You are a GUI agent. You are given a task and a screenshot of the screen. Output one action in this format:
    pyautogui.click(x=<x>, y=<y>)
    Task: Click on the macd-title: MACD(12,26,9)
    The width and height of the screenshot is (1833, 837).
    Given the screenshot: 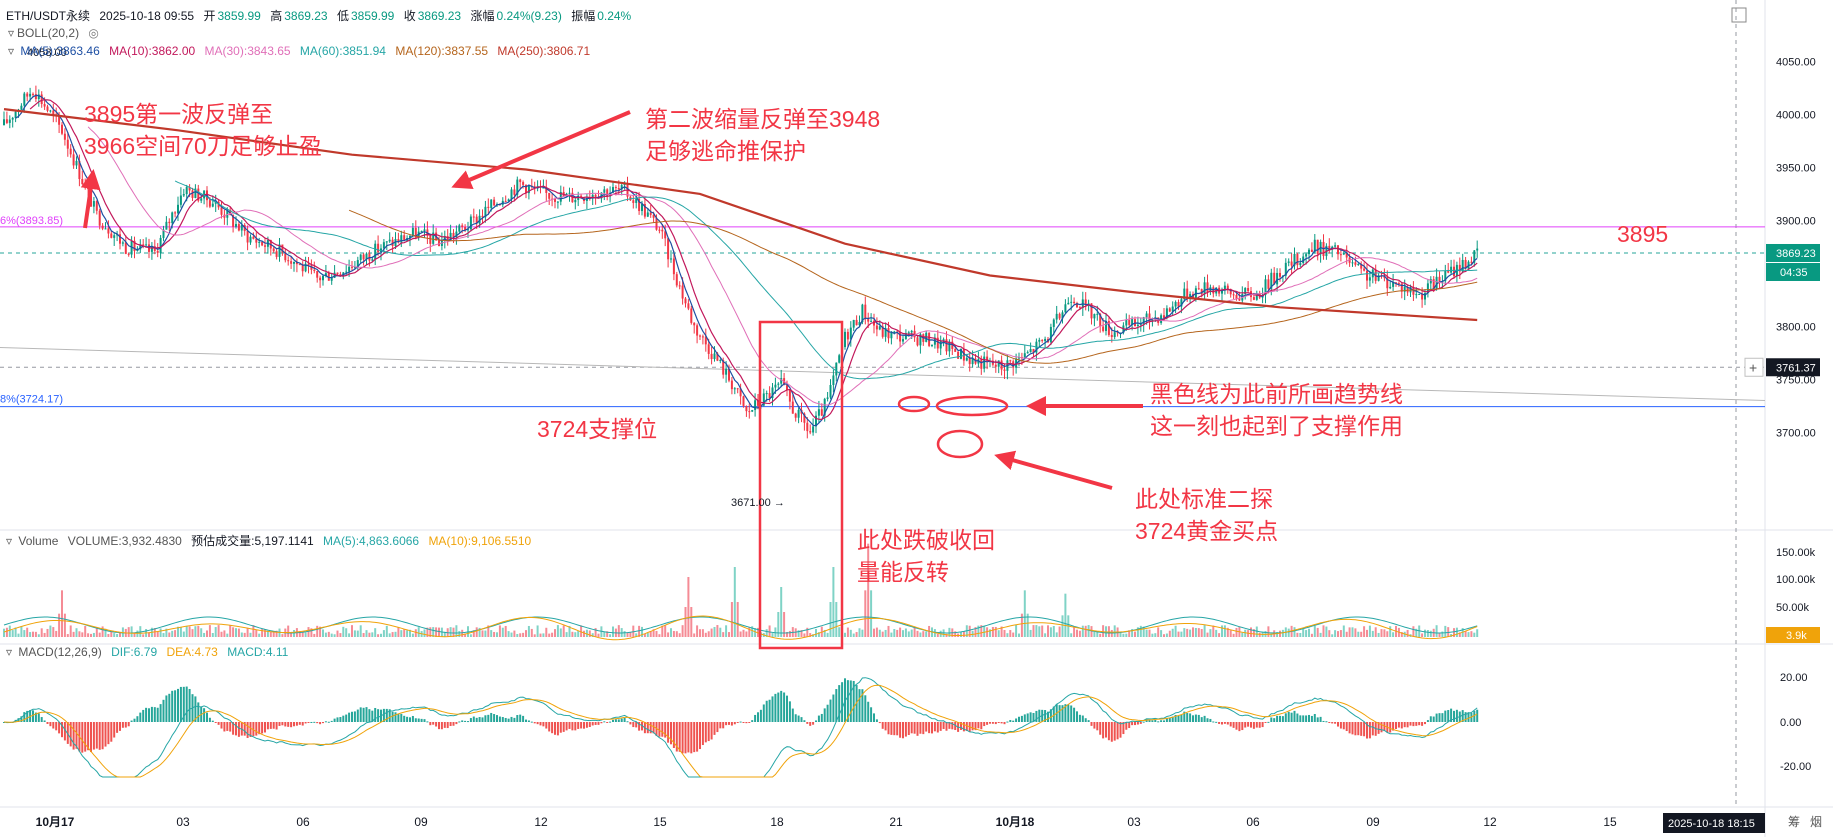 What is the action you would take?
    pyautogui.click(x=60, y=652)
    